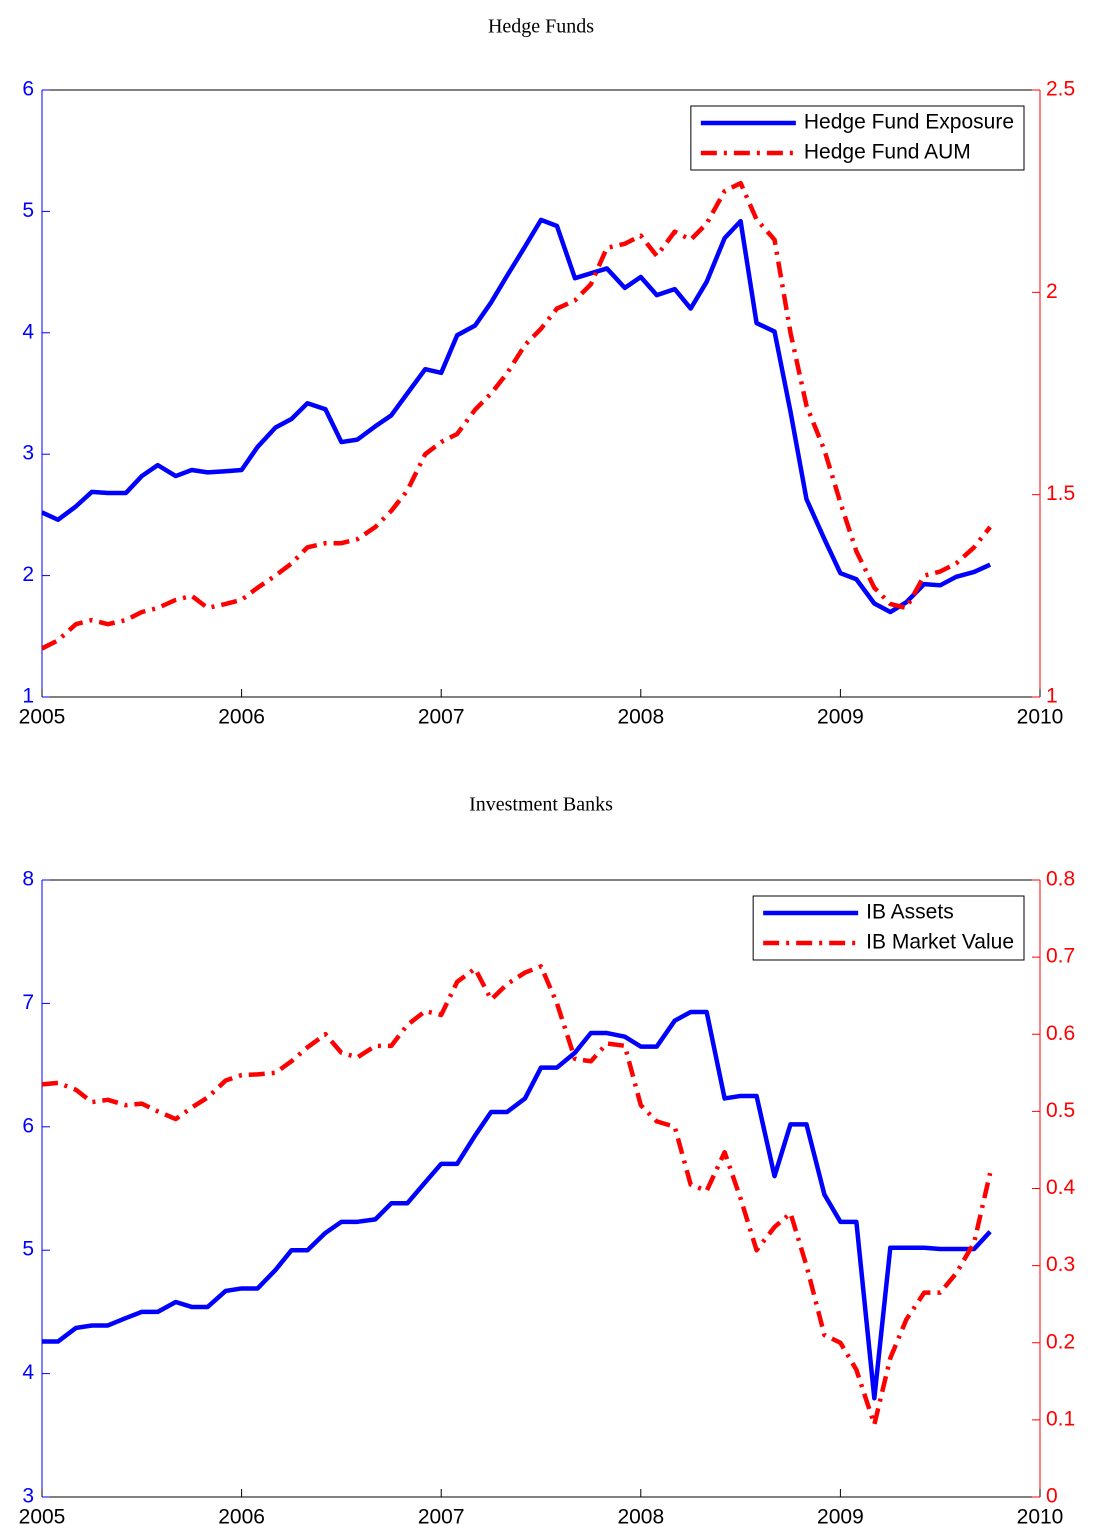  Describe the element at coordinates (940, 942) in the screenshot. I see `legend-label: IB Market Value` at that location.